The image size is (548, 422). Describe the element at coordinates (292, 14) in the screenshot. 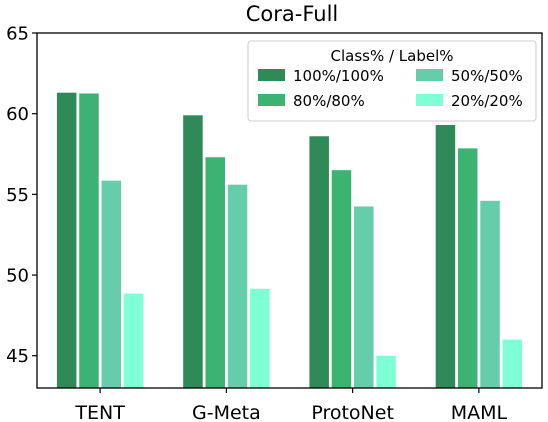

I see `chart-title: Cora-Full` at that location.